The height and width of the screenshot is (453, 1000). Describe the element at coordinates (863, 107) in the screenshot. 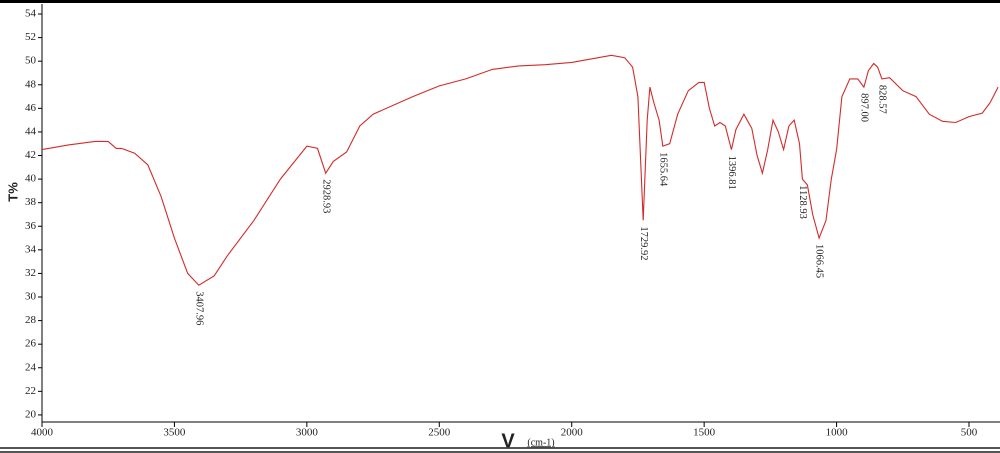

I see `peak-label: 897.00` at that location.